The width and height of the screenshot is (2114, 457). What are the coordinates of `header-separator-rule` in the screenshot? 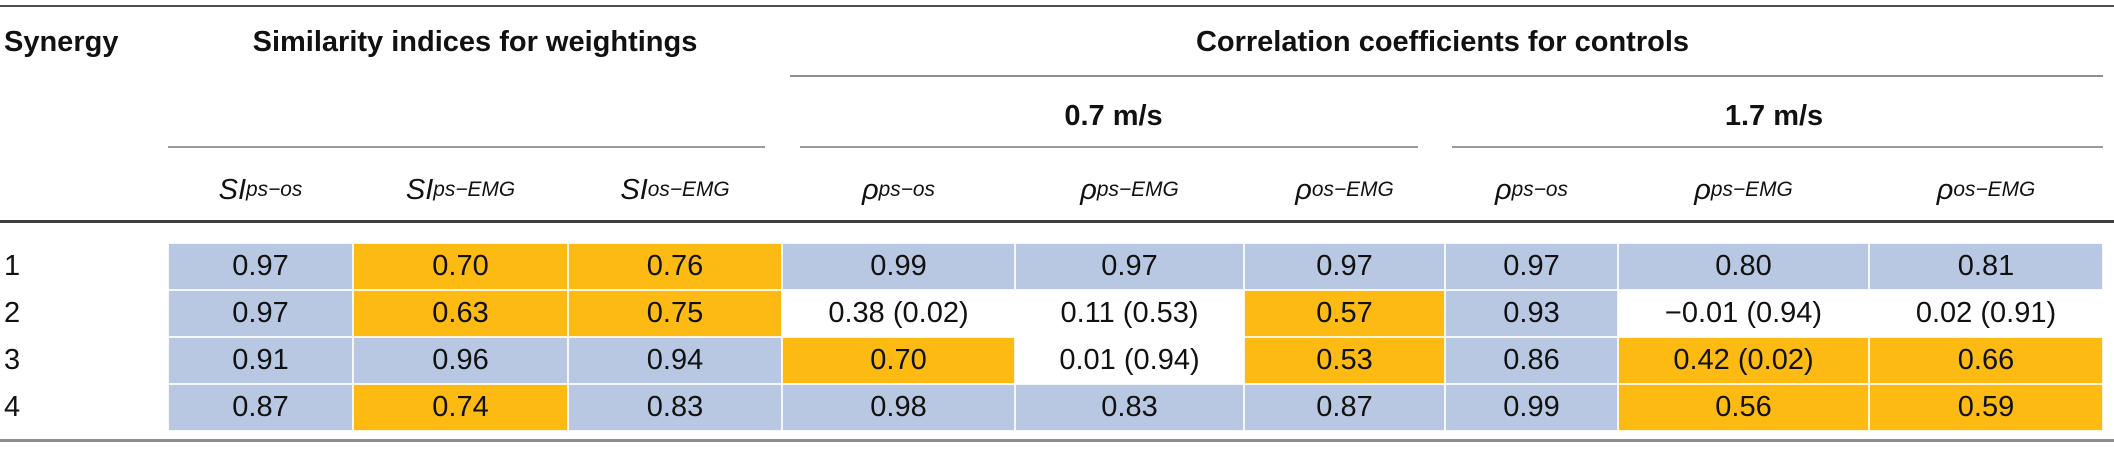 It's located at (1057, 221).